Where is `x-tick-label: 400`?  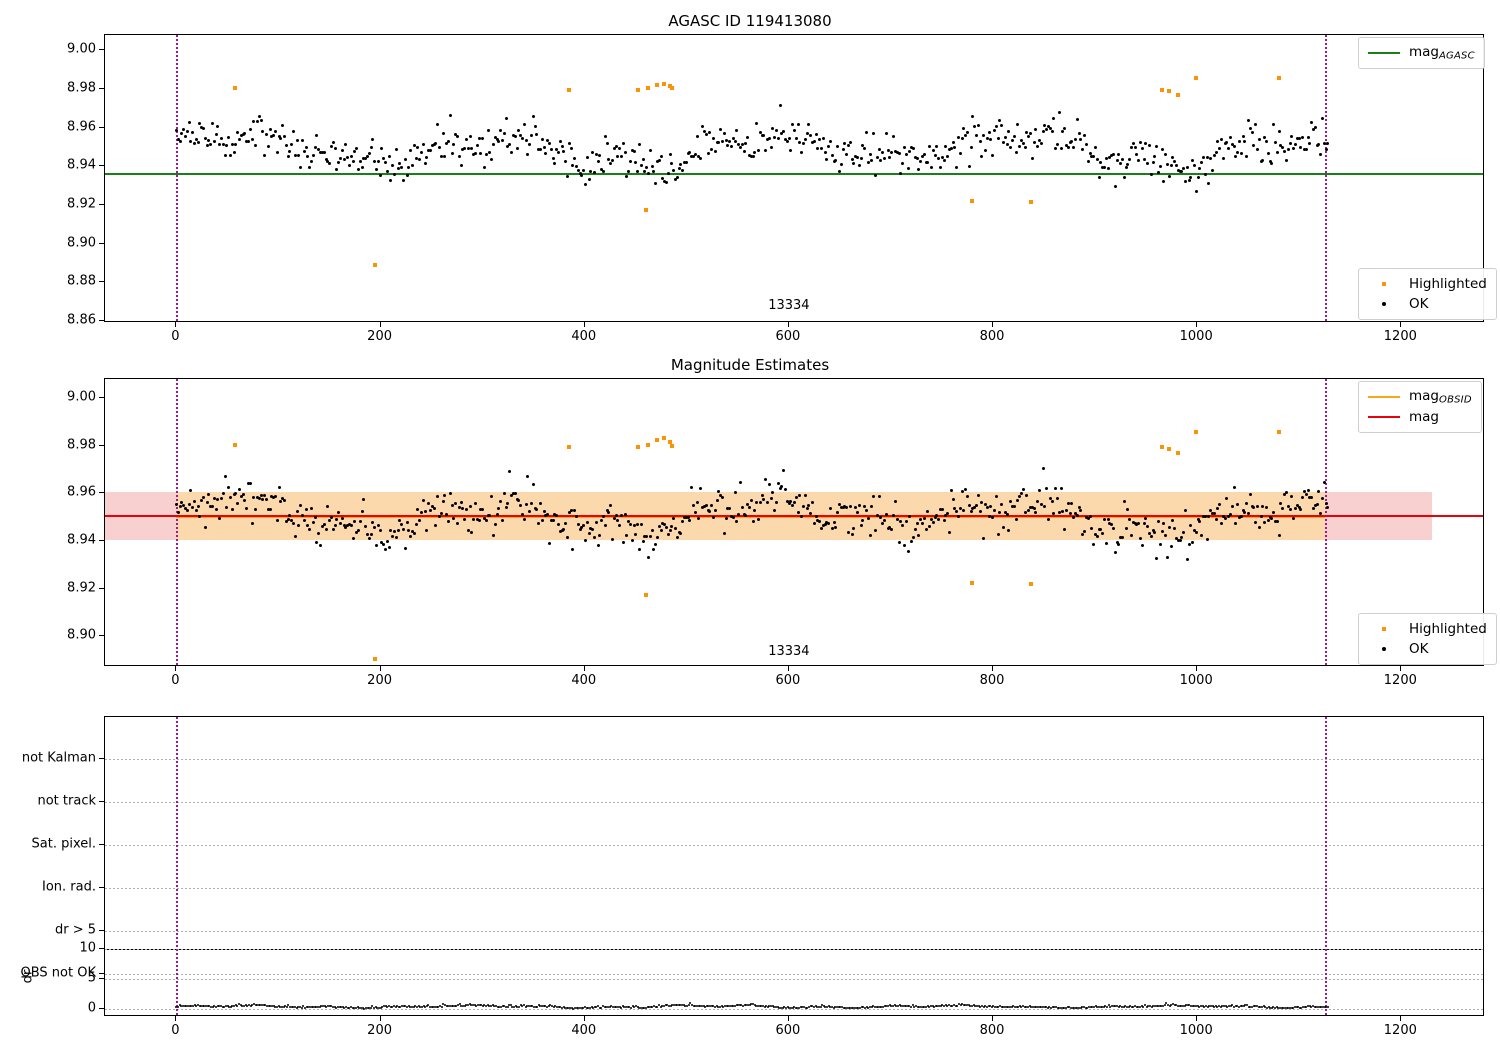
x-tick-label: 400 is located at coordinates (584, 680).